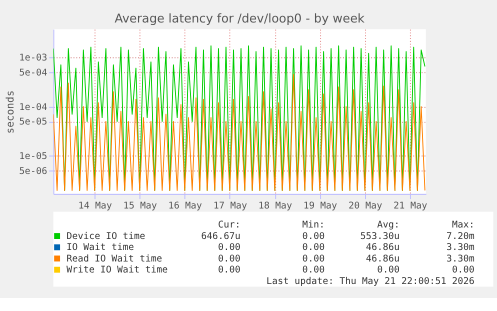  I want to click on y-tick-label: 1e-05, so click(33, 156).